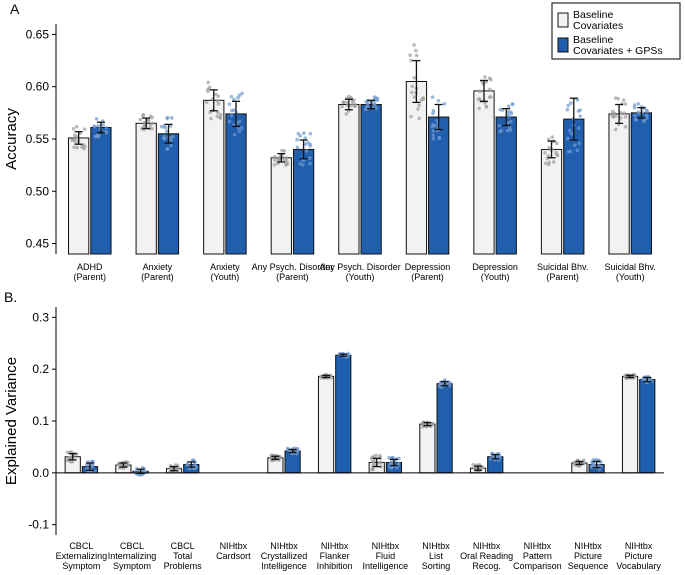 The image size is (685, 575). What do you see at coordinates (593, 40) in the screenshot?
I see `legend-label-1-0: Baseline` at bounding box center [593, 40].